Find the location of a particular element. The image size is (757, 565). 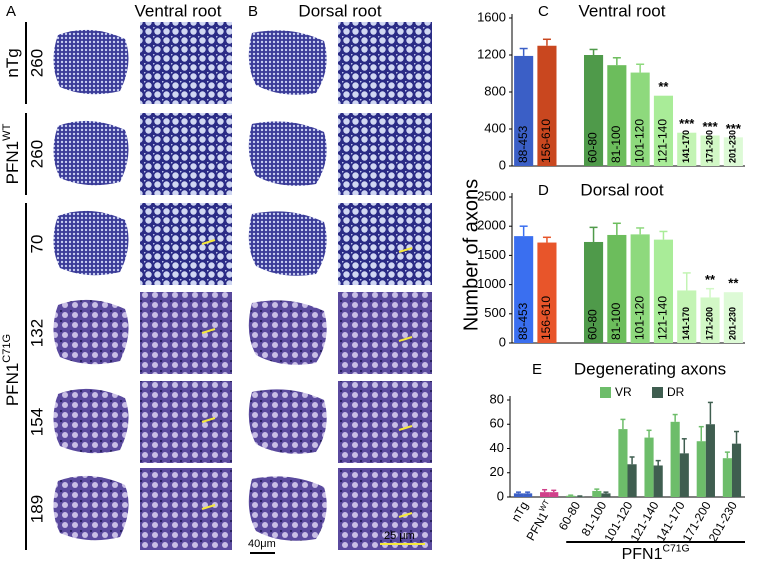

panel-title: Ventral root is located at coordinates (178, 10).